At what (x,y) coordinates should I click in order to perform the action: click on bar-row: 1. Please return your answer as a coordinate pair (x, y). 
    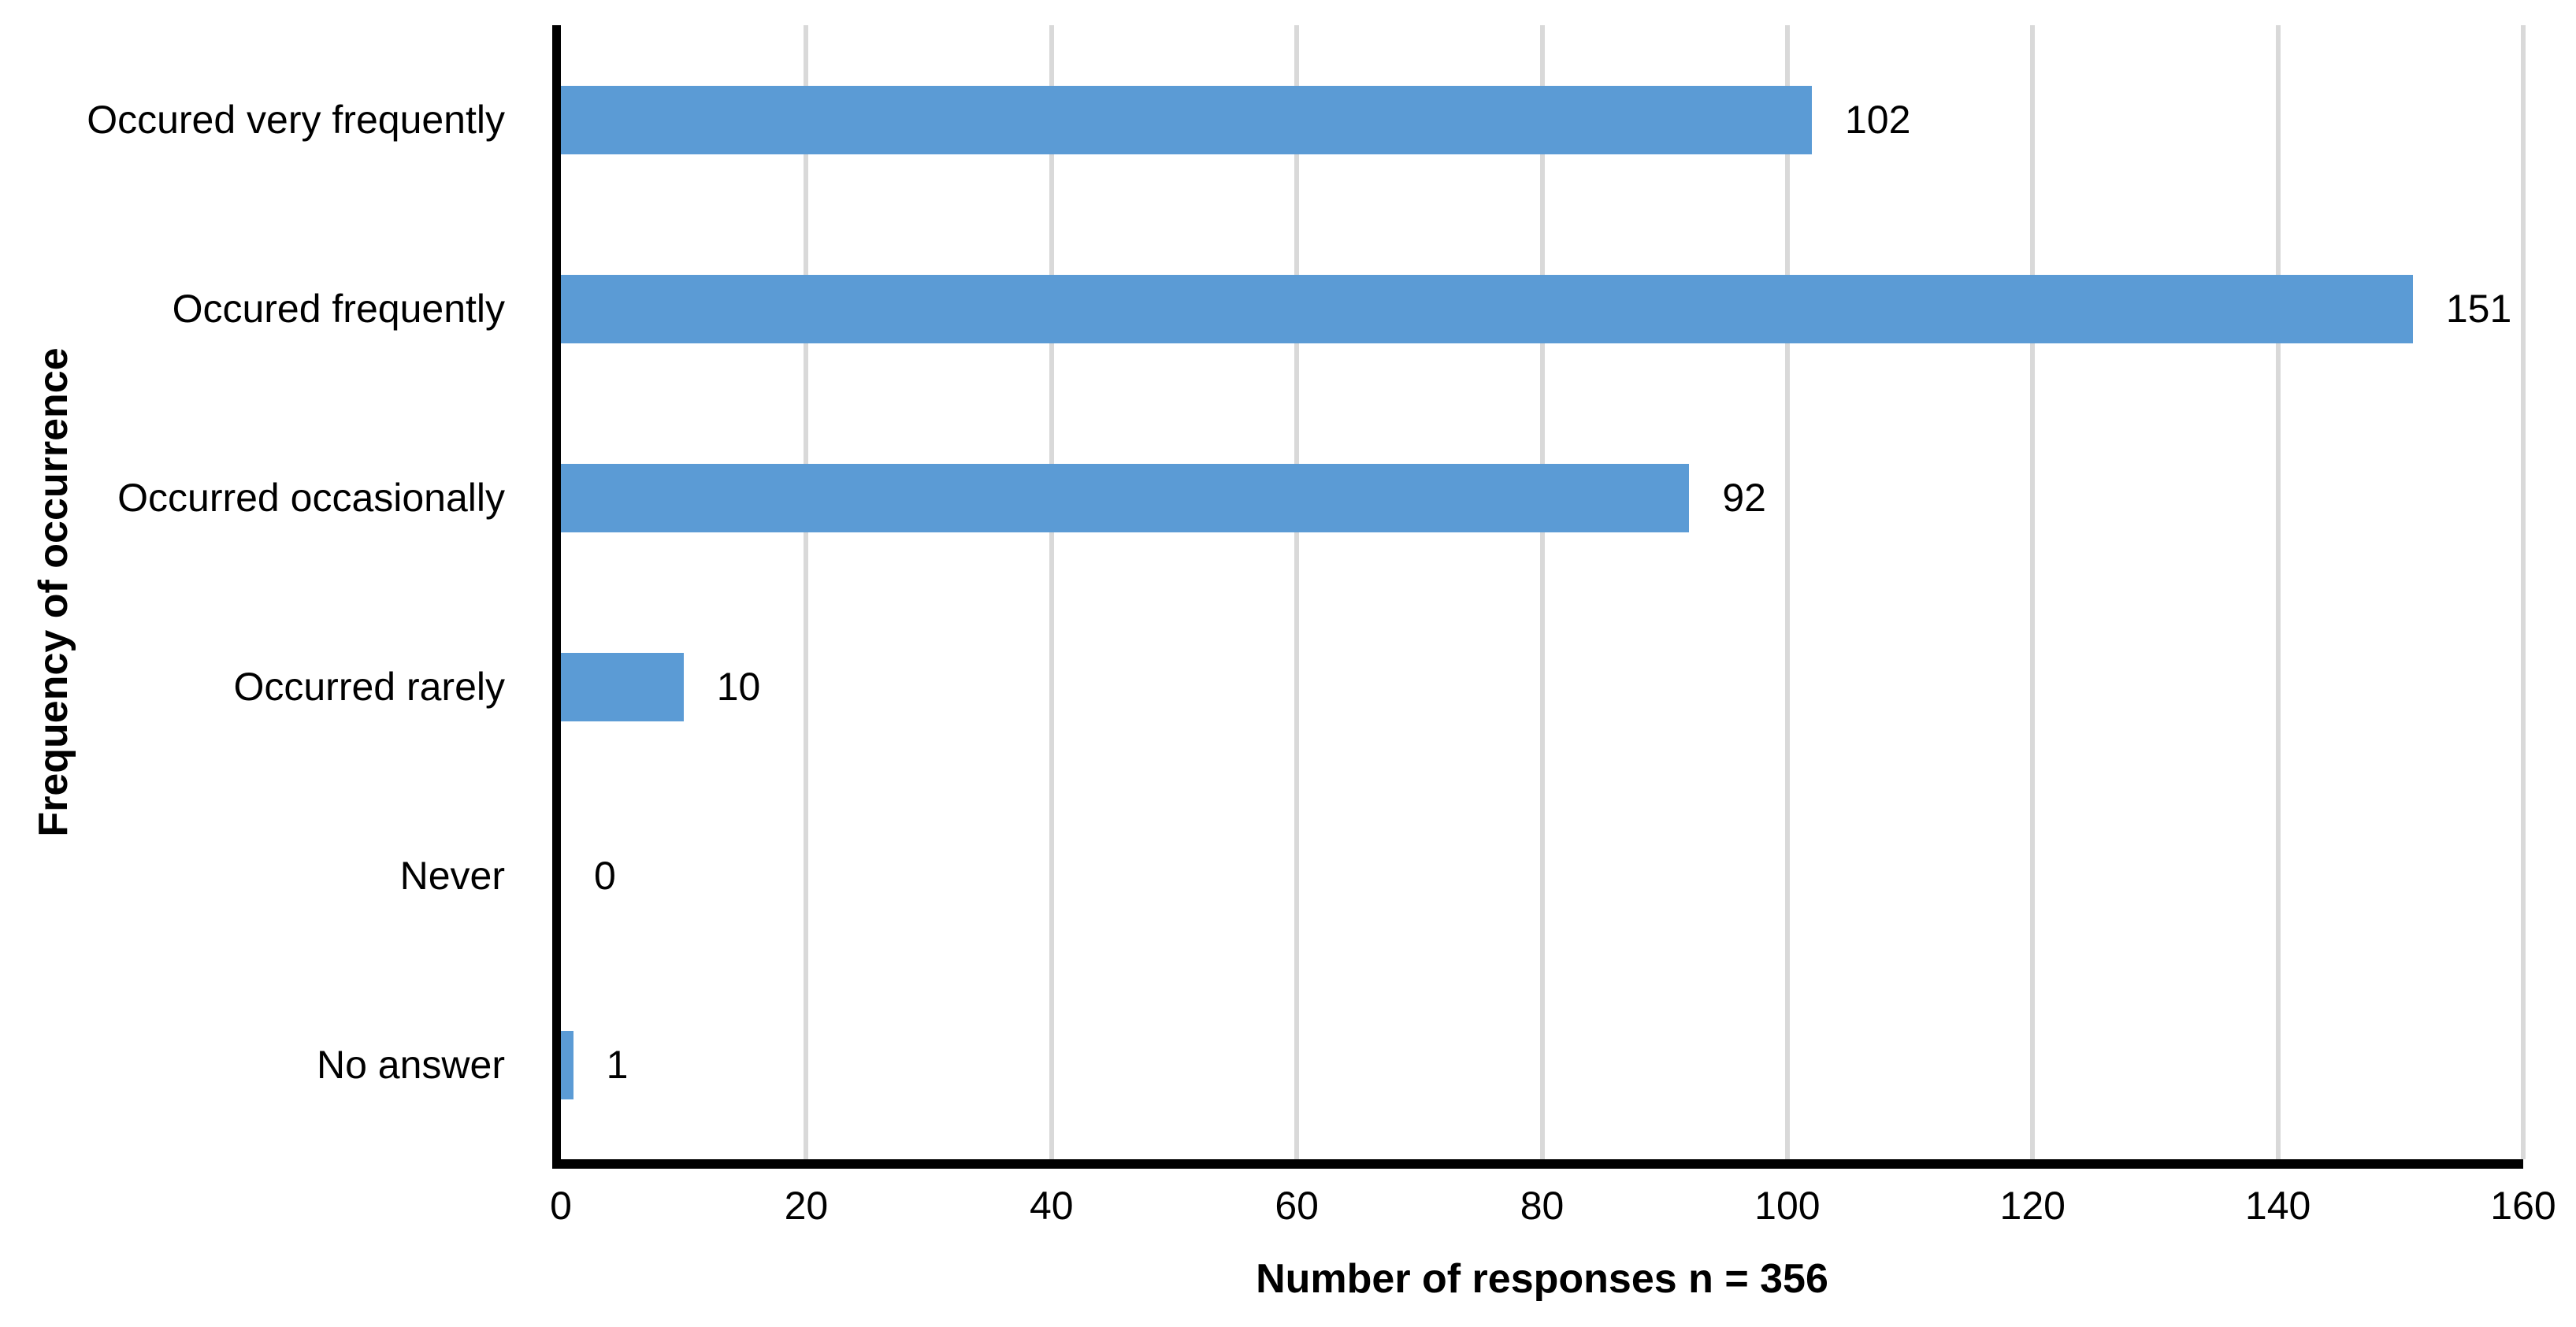
    Looking at the image, I should click on (1542, 1064).